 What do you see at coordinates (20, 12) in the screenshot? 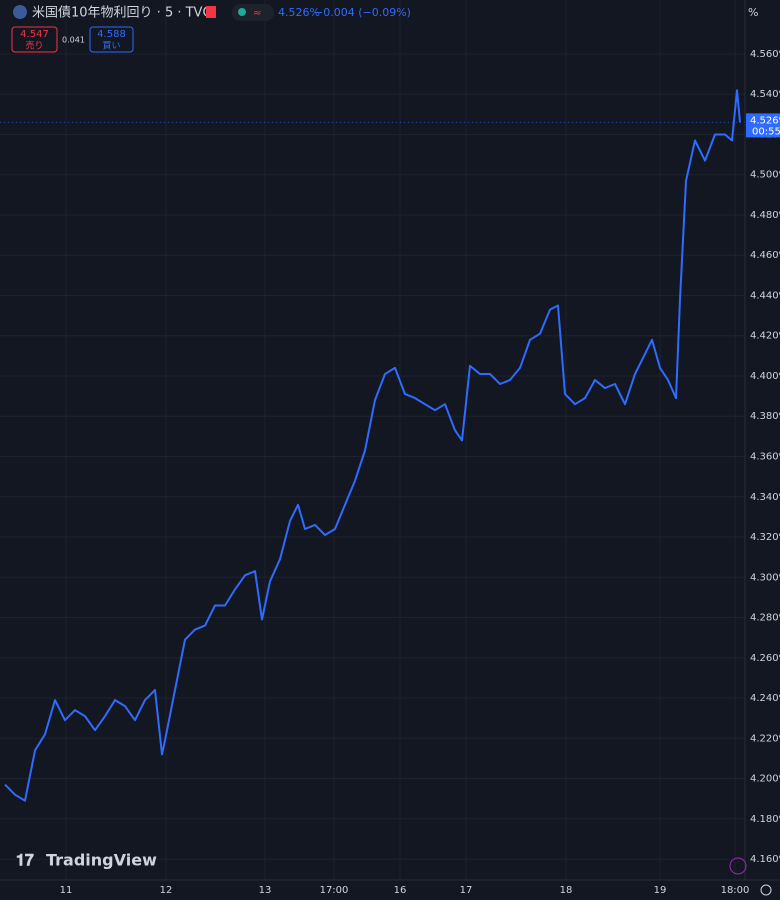
I see `flag-icon` at bounding box center [20, 12].